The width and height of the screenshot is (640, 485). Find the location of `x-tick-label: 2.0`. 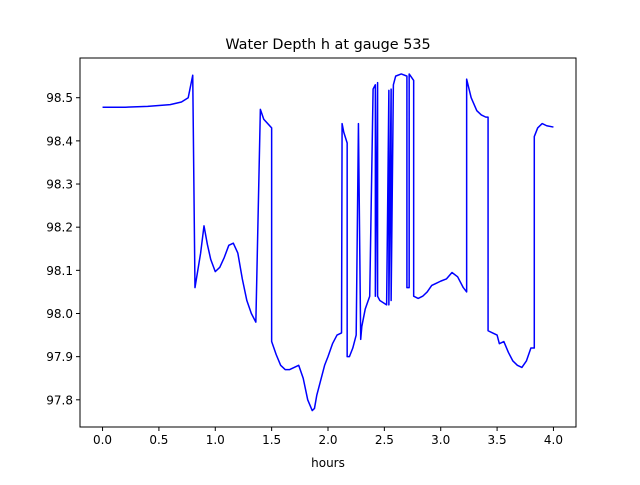

x-tick-label: 2.0 is located at coordinates (327, 440).